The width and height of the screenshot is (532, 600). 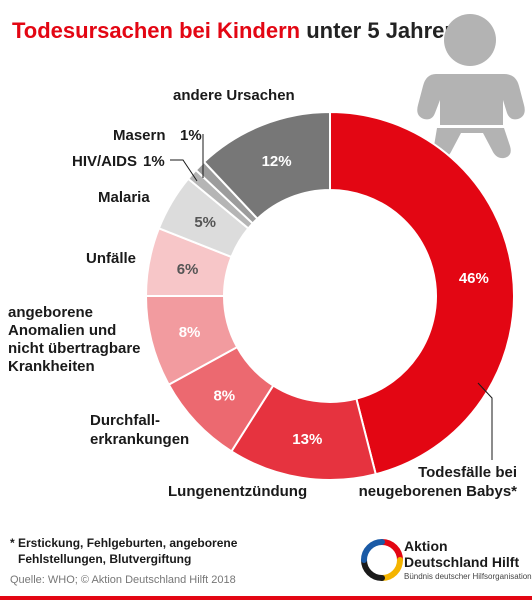 I want to click on label-pneumonia: Lungenentzündung, so click(x=237, y=491).